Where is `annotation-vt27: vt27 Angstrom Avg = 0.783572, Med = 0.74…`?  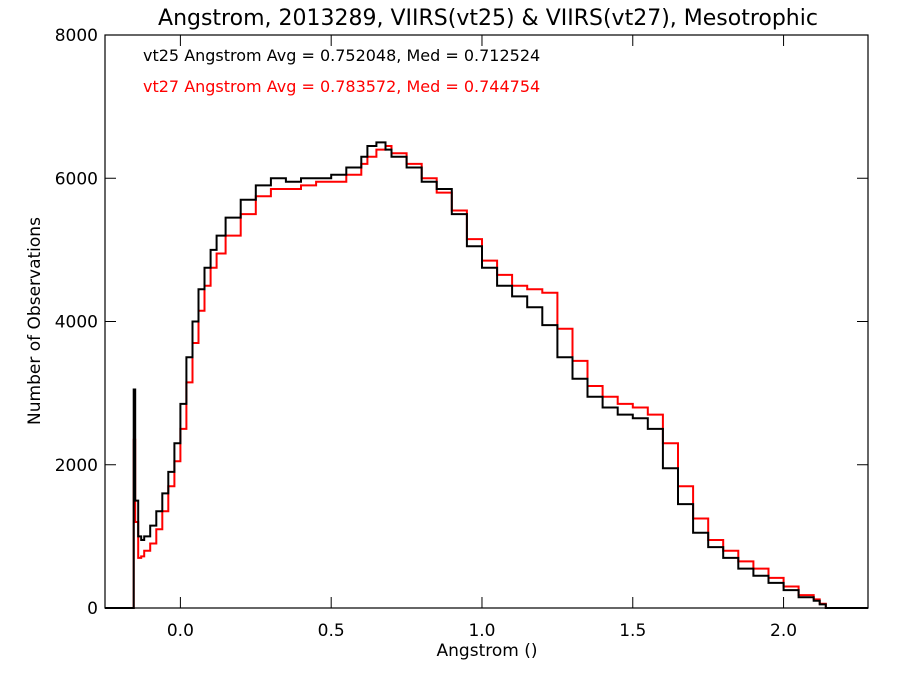 annotation-vt27: vt27 Angstrom Avg = 0.783572, Med = 0.74… is located at coordinates (341, 86).